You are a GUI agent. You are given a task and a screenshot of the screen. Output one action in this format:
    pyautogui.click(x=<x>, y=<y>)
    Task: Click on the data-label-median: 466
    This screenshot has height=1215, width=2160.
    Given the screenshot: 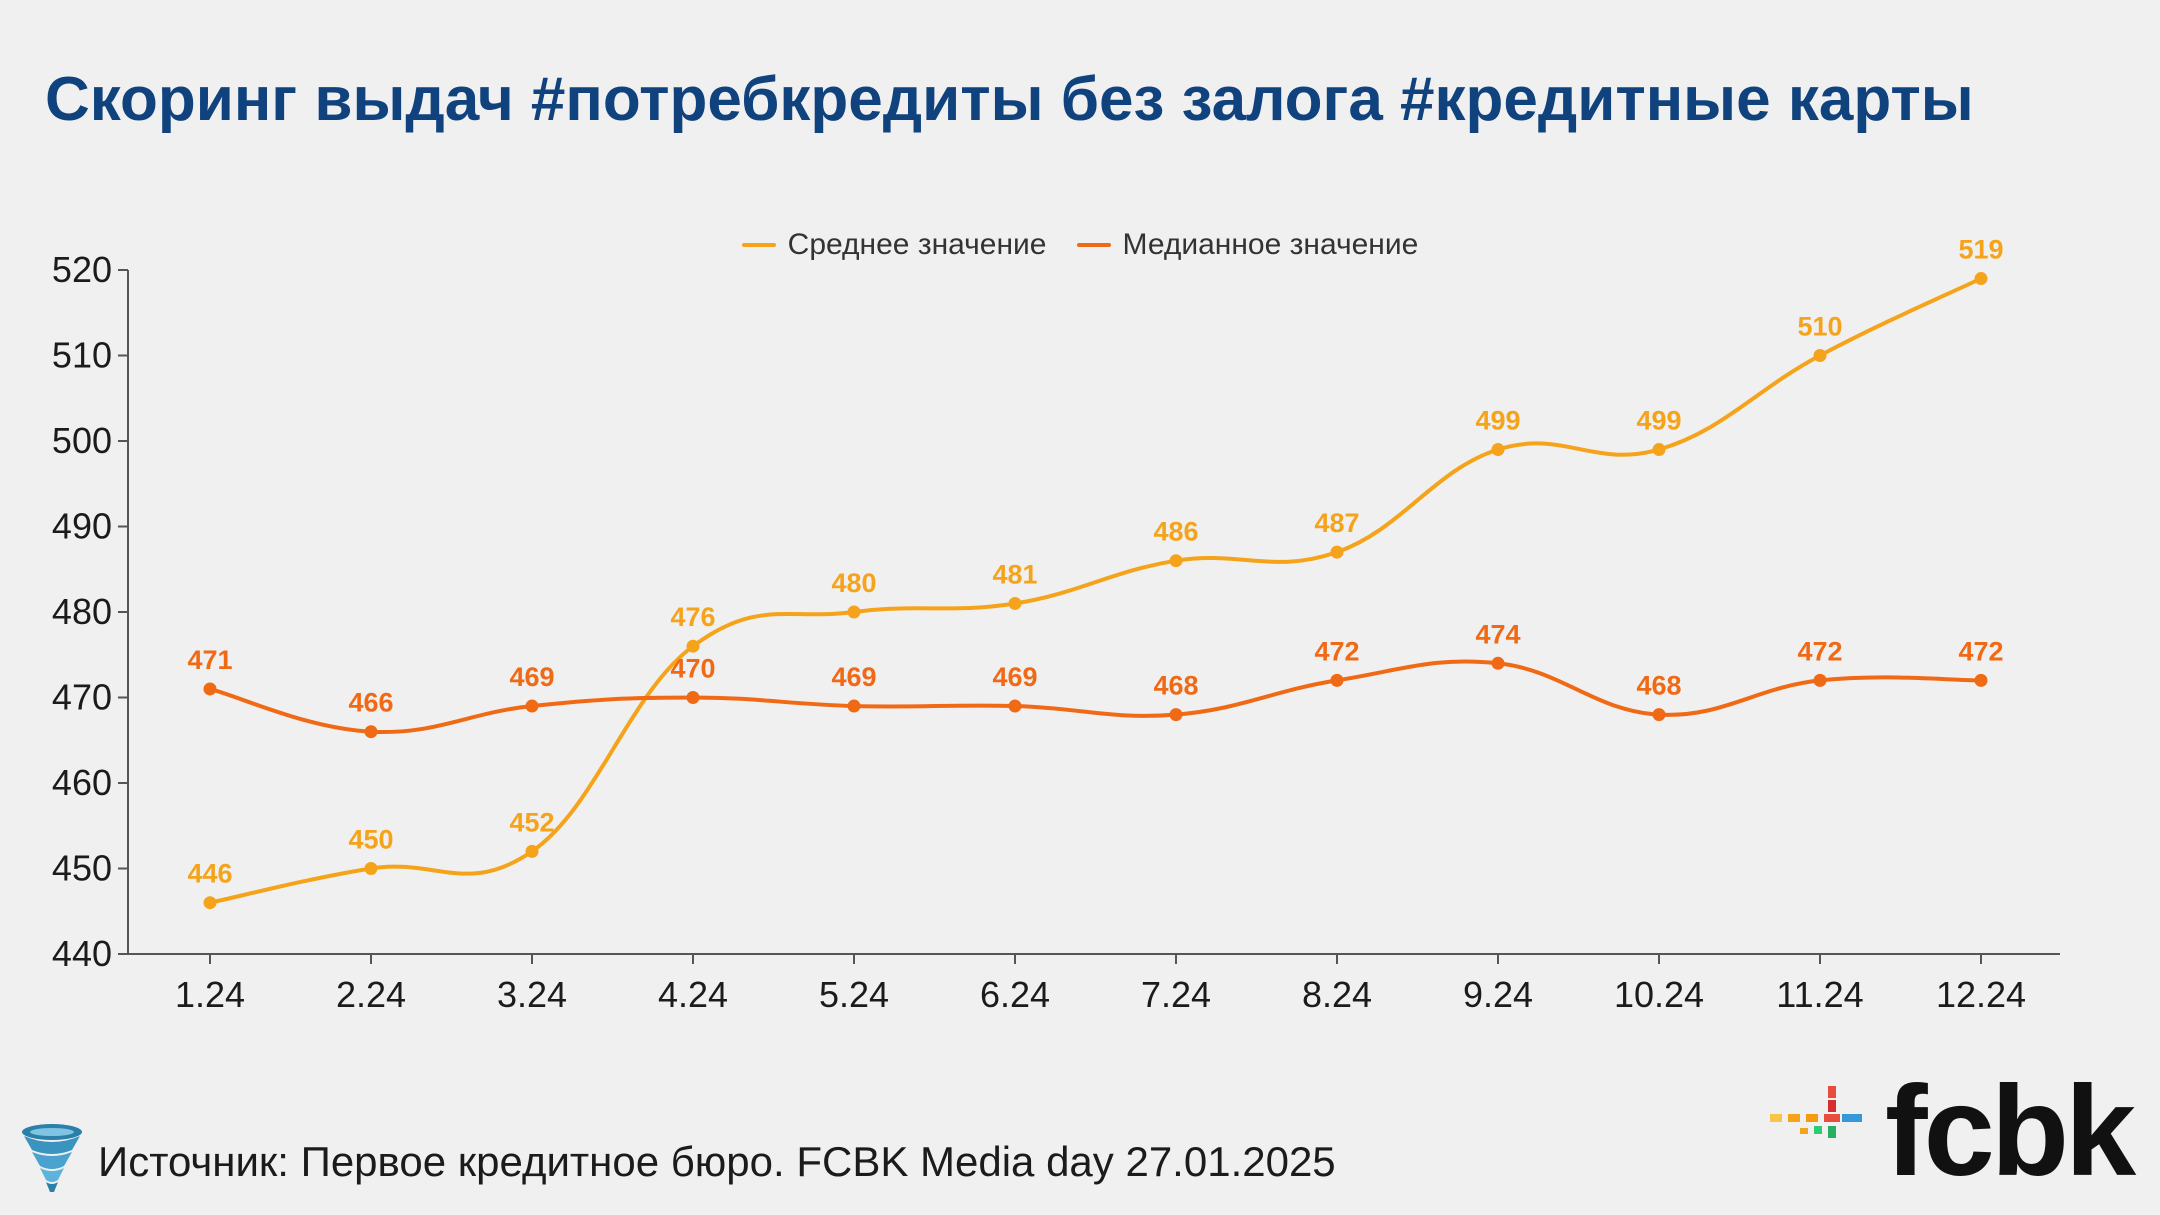 What is the action you would take?
    pyautogui.click(x=370, y=703)
    